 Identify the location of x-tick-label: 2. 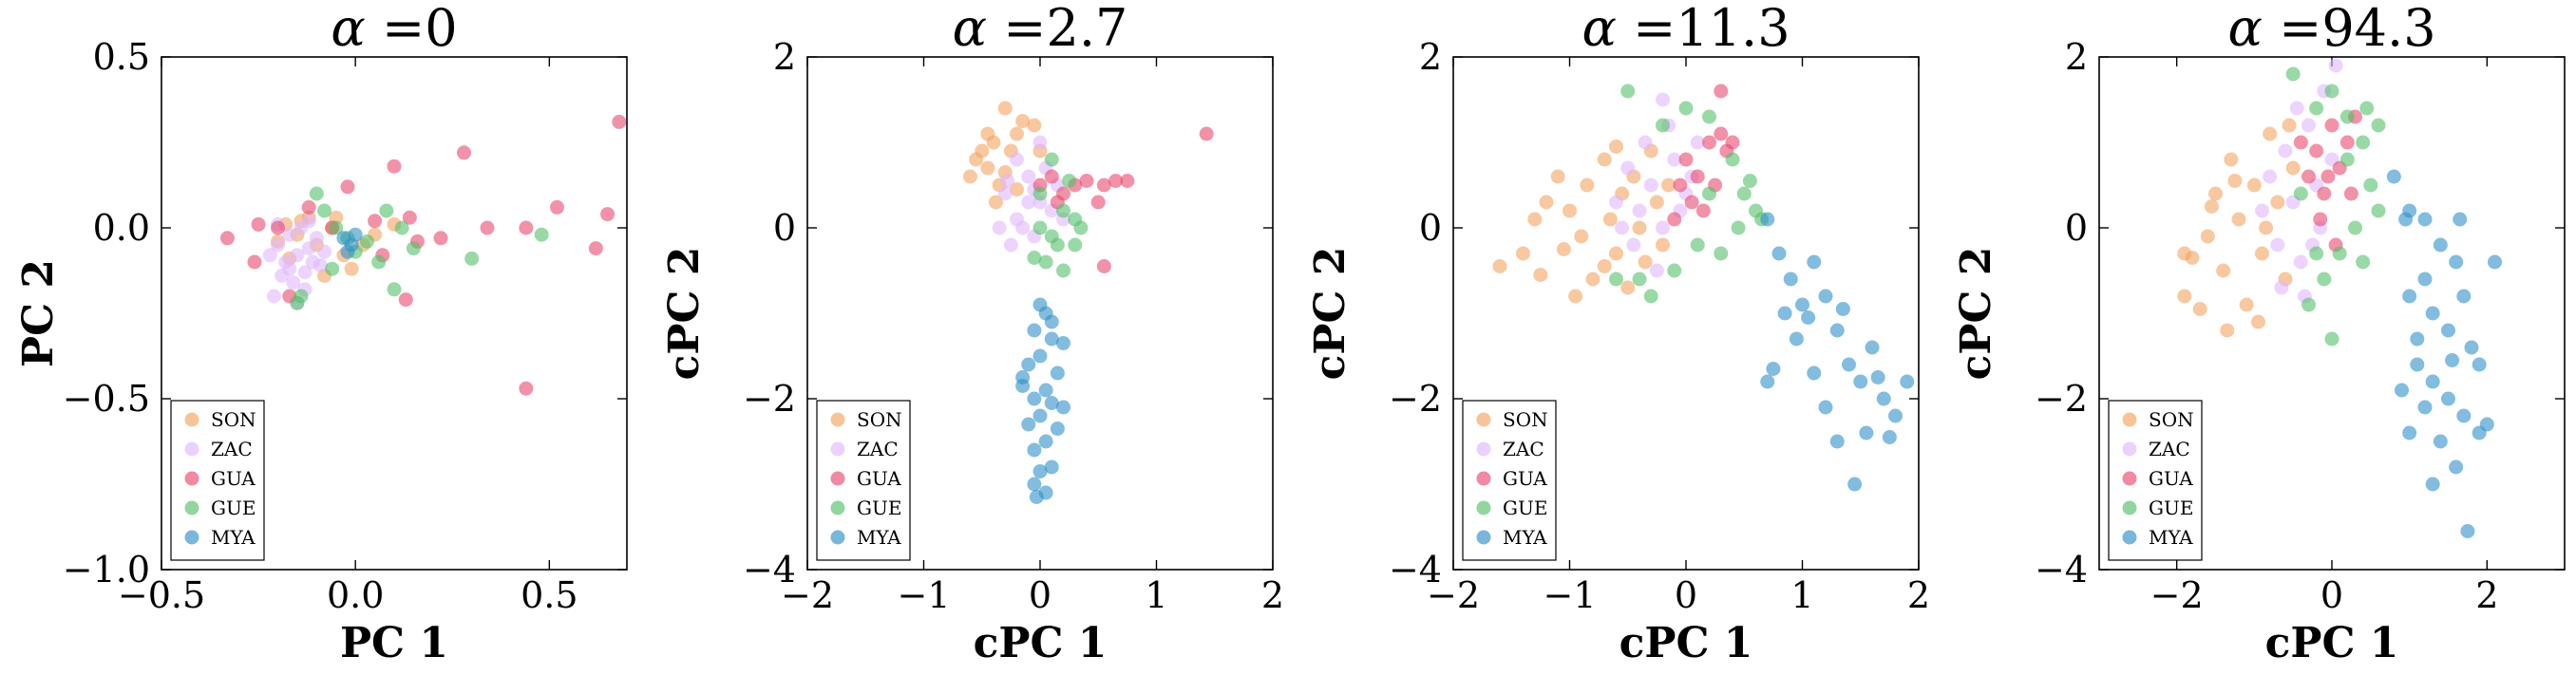
(1918, 595).